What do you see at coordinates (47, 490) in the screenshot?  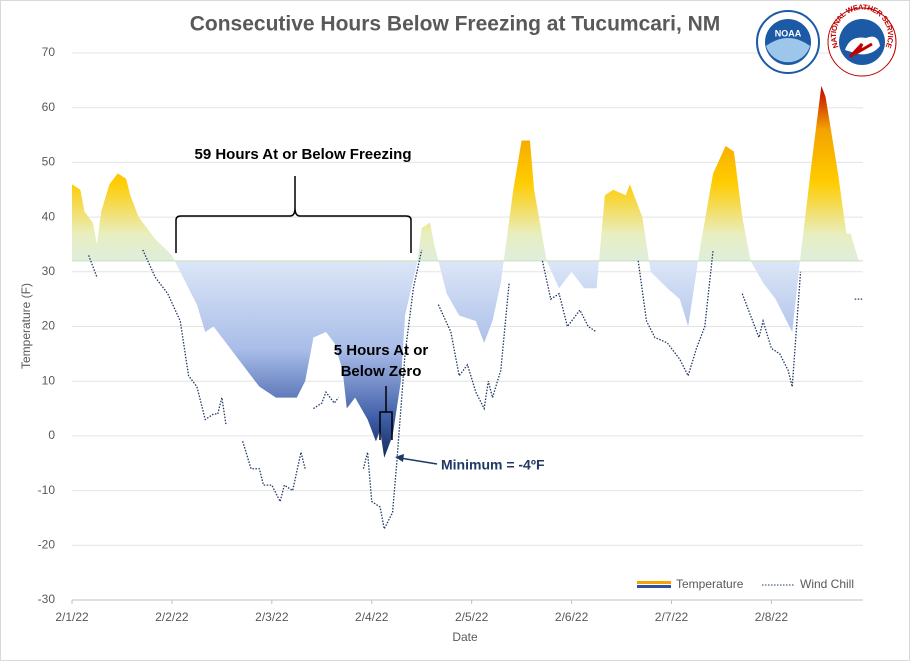 I see `y-tick-label: -10` at bounding box center [47, 490].